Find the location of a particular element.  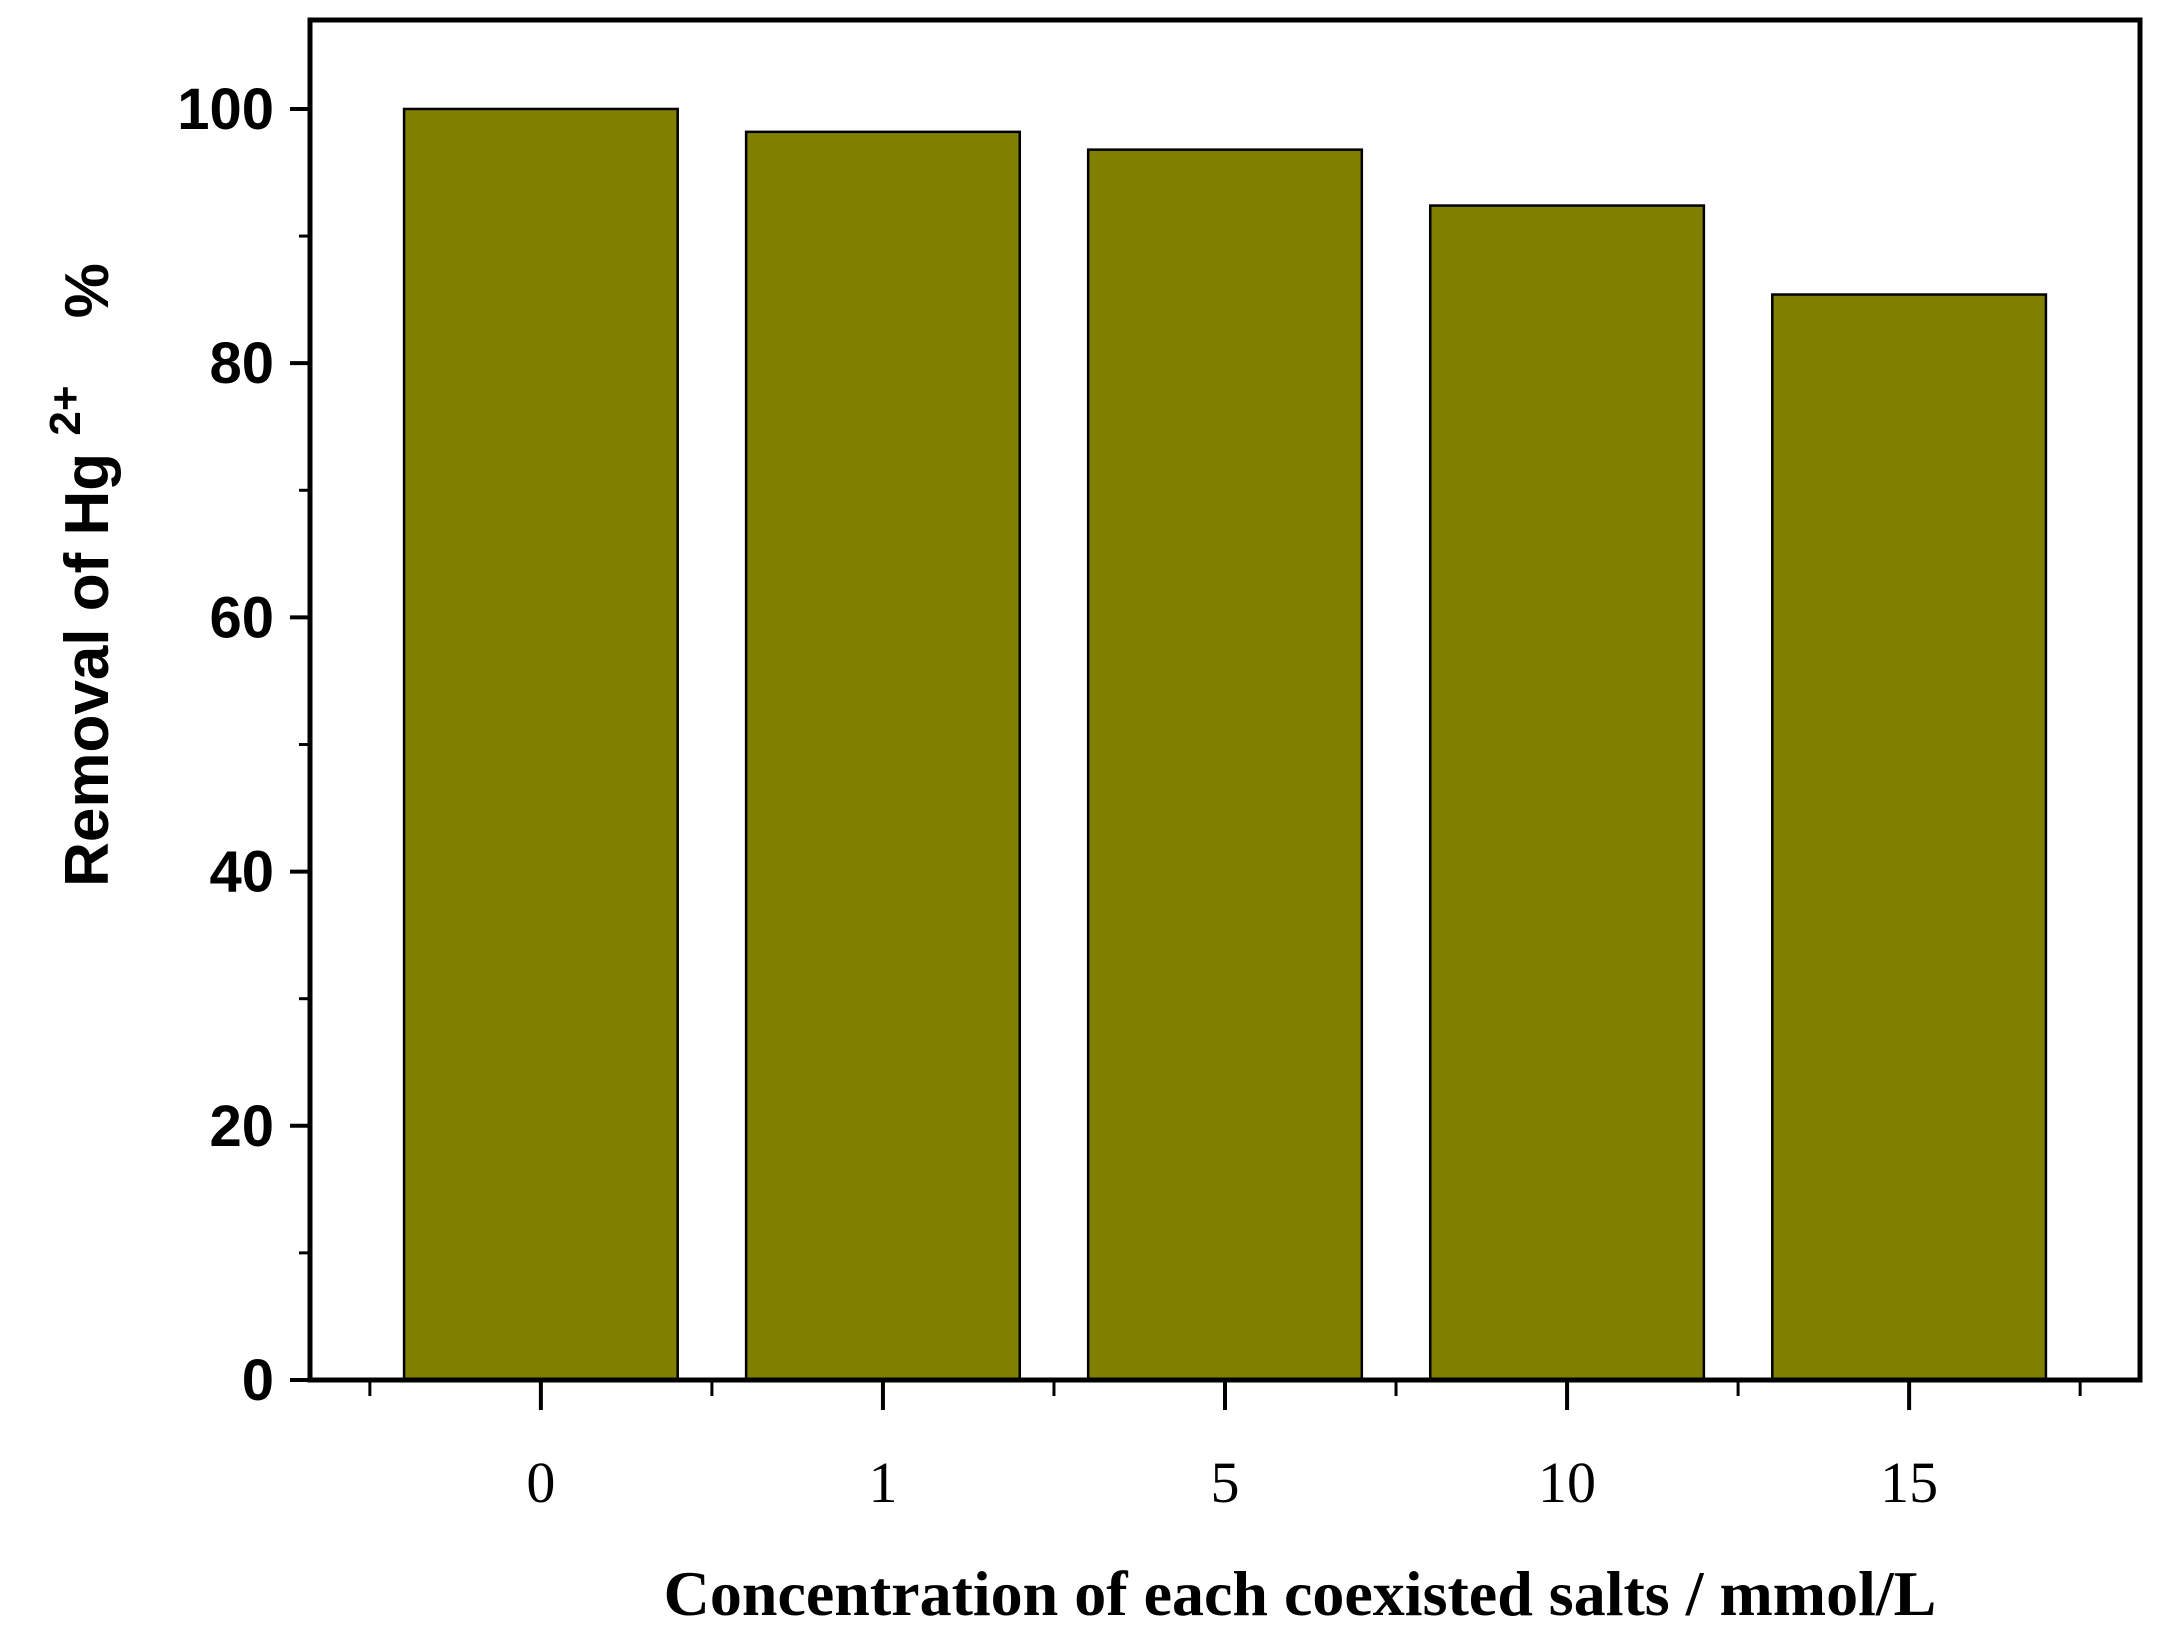

x-tick-label: 15 is located at coordinates (1909, 1482).